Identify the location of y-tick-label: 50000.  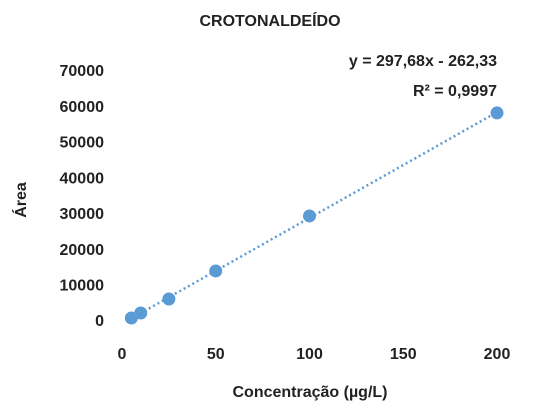
(82, 143).